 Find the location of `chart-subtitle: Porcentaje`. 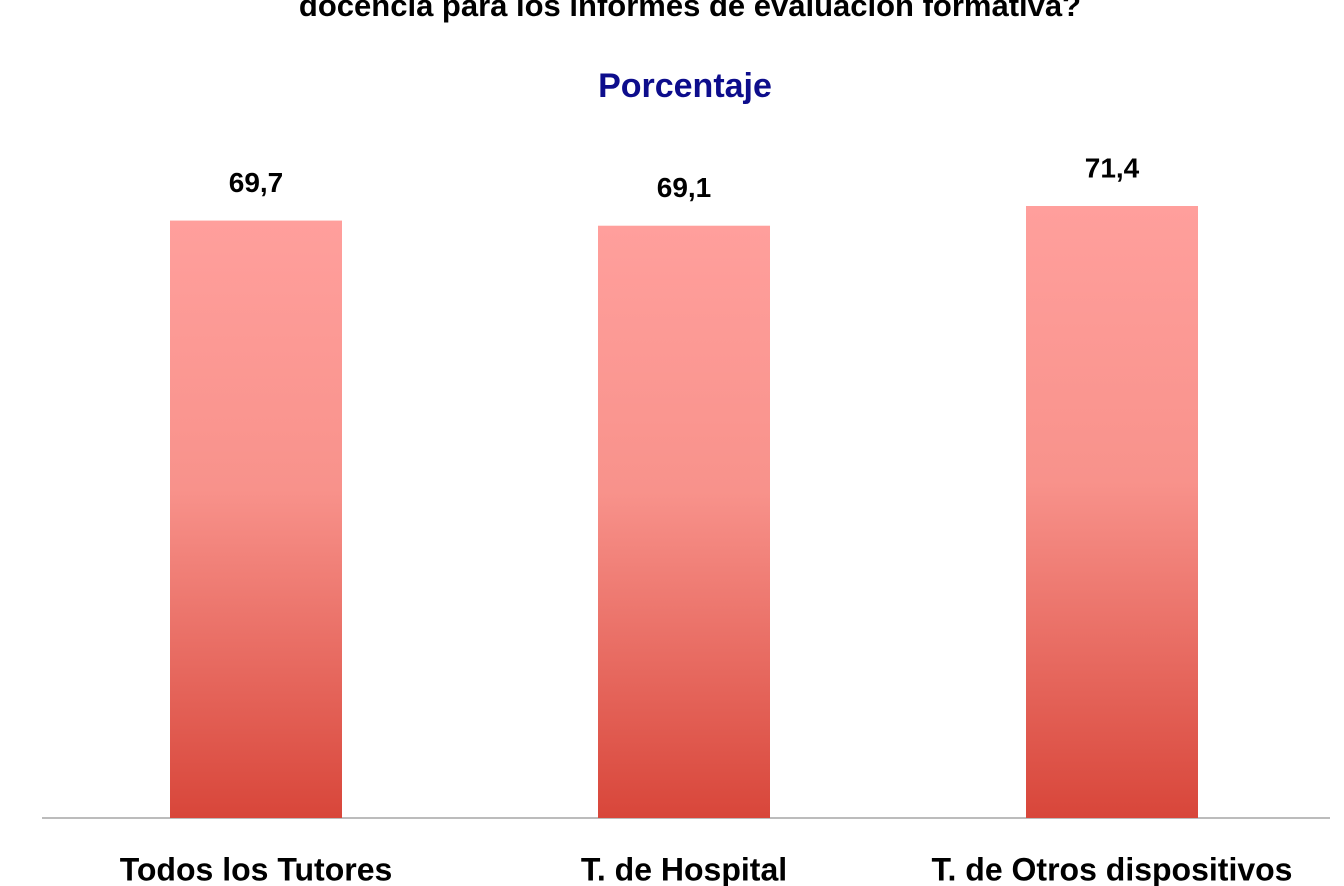

chart-subtitle: Porcentaje is located at coordinates (685, 86).